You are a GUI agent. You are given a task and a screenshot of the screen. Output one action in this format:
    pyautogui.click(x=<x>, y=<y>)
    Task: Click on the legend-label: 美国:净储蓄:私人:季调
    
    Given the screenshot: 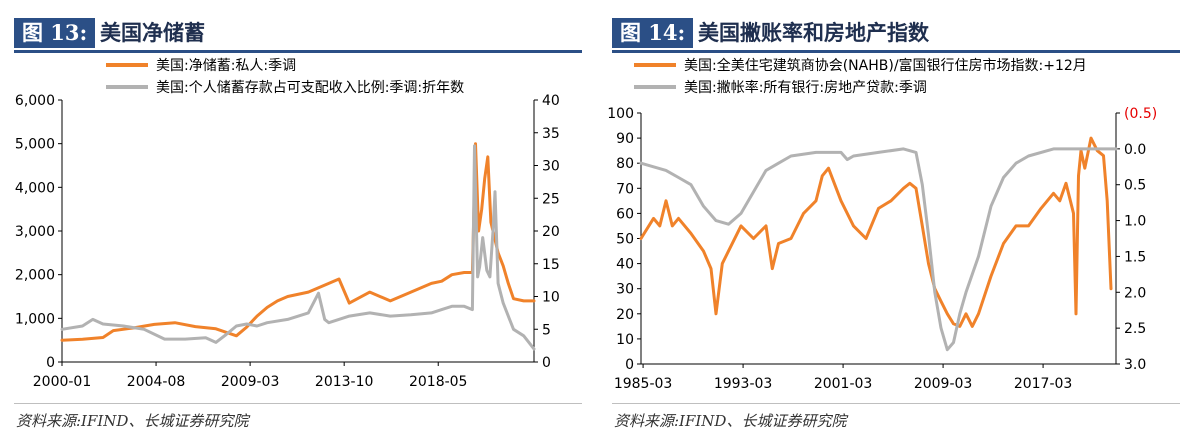 What is the action you would take?
    pyautogui.click(x=226, y=66)
    